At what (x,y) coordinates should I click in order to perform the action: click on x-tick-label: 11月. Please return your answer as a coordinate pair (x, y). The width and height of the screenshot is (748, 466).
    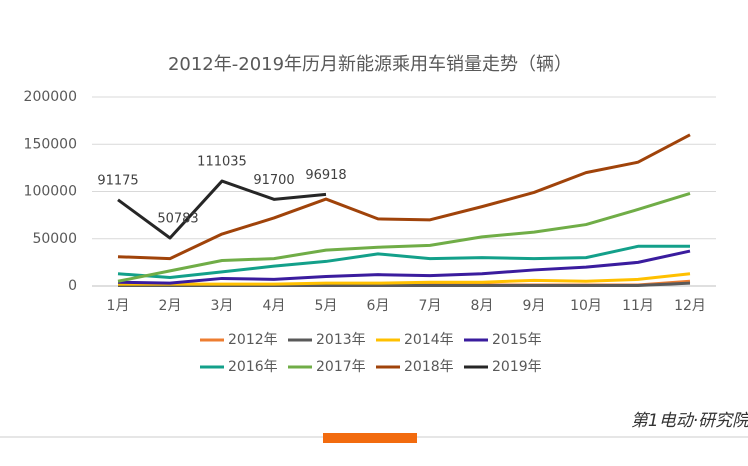
    Looking at the image, I should click on (638, 306).